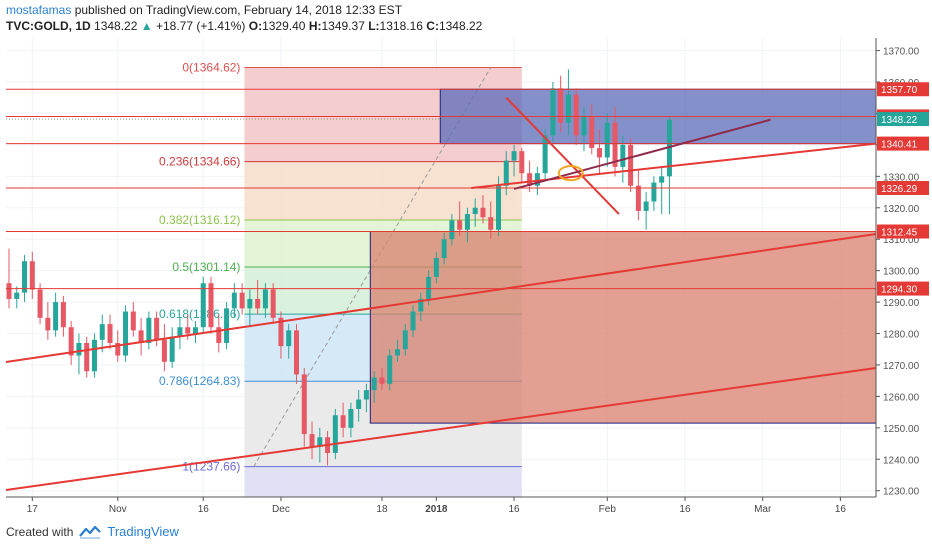 Image resolution: width=932 pixels, height=550 pixels. Describe the element at coordinates (441, 505) in the screenshot. I see `time-axis: 17 Nov 16 Dec 18 2018 16 Feb 16 Mar 16` at that location.